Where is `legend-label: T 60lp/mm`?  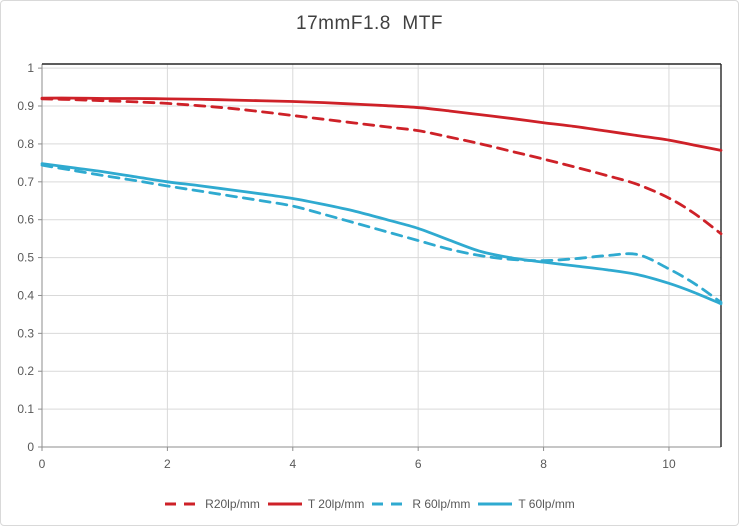
legend-label: T 60lp/mm is located at coordinates (546, 504).